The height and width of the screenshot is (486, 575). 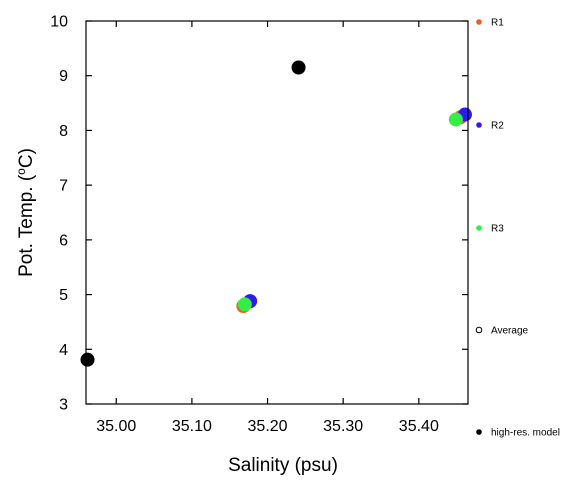 What do you see at coordinates (510, 331) in the screenshot?
I see `legend-label: Average` at bounding box center [510, 331].